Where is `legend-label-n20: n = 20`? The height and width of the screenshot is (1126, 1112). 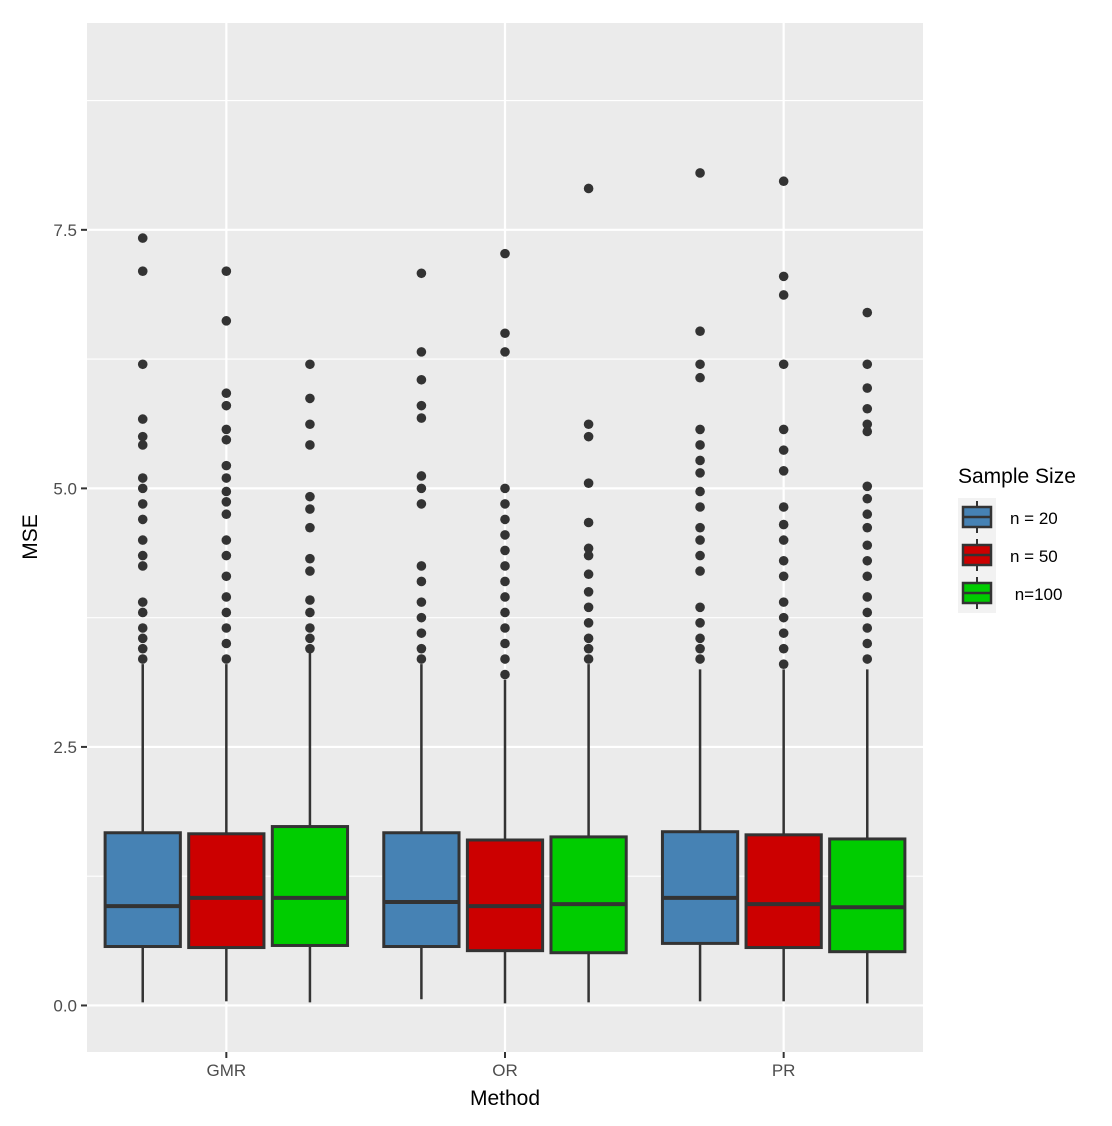
legend-label-n20: n = 20 is located at coordinates (1034, 518).